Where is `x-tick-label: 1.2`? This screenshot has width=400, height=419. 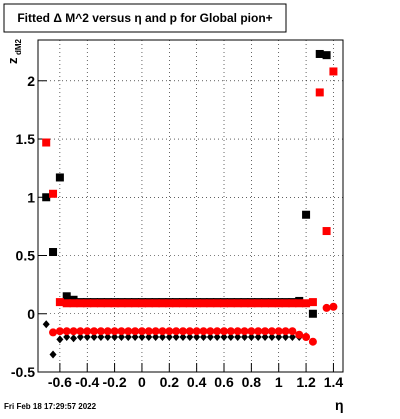 x-tick-label: 1.2 is located at coordinates (306, 382).